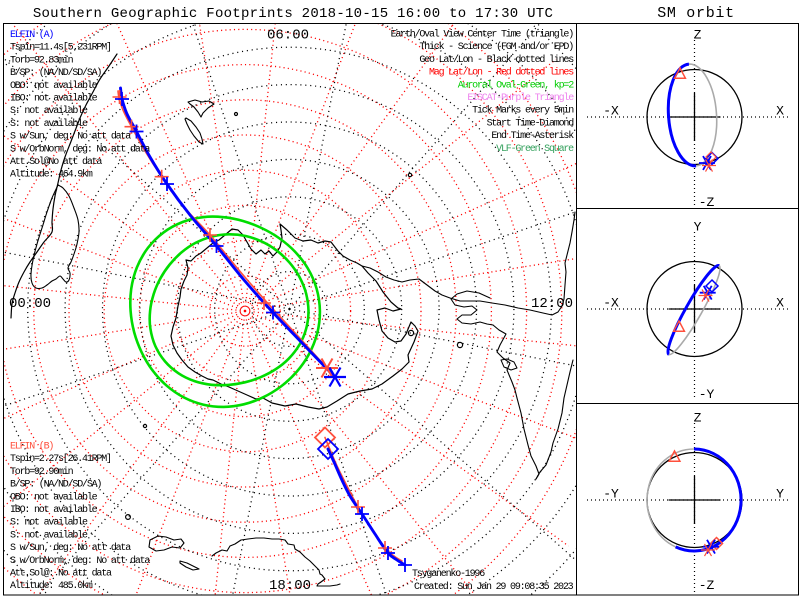 Image resolution: width=800 pixels, height=600 pixels. What do you see at coordinates (496, 60) in the screenshot?
I see `svg-text:Geo Lat/Lon - Black dotted lin: Geo Lat/Lon - Black dotted lines` at bounding box center [496, 60].